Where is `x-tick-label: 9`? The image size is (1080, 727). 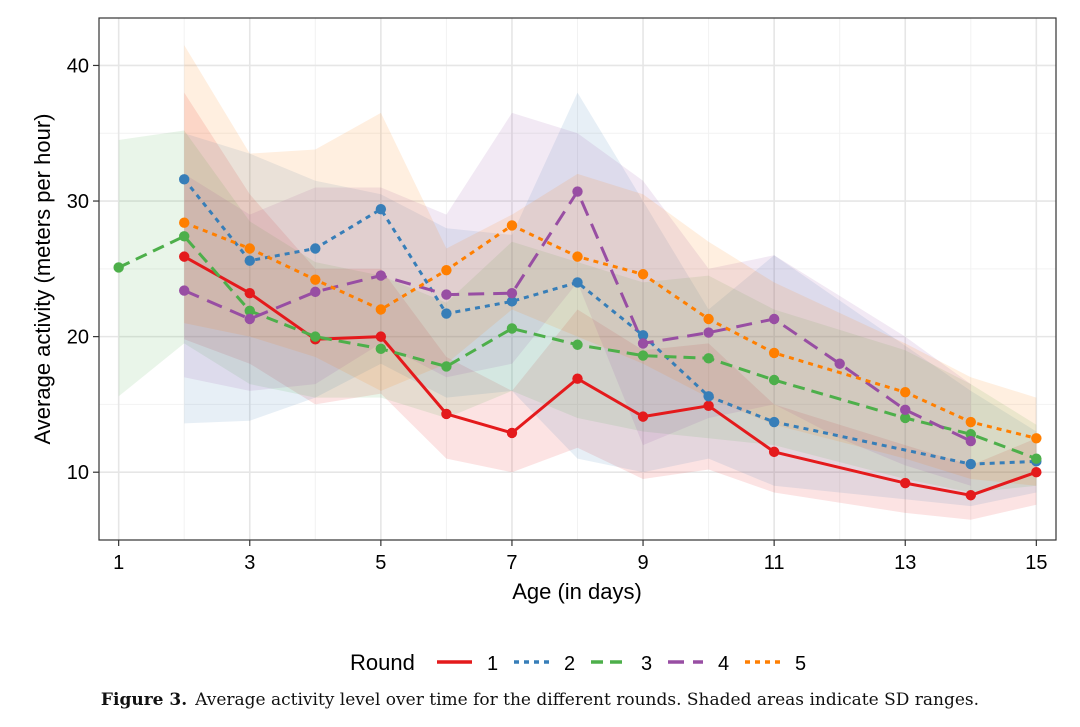
x-tick-label: 9 is located at coordinates (642, 563).